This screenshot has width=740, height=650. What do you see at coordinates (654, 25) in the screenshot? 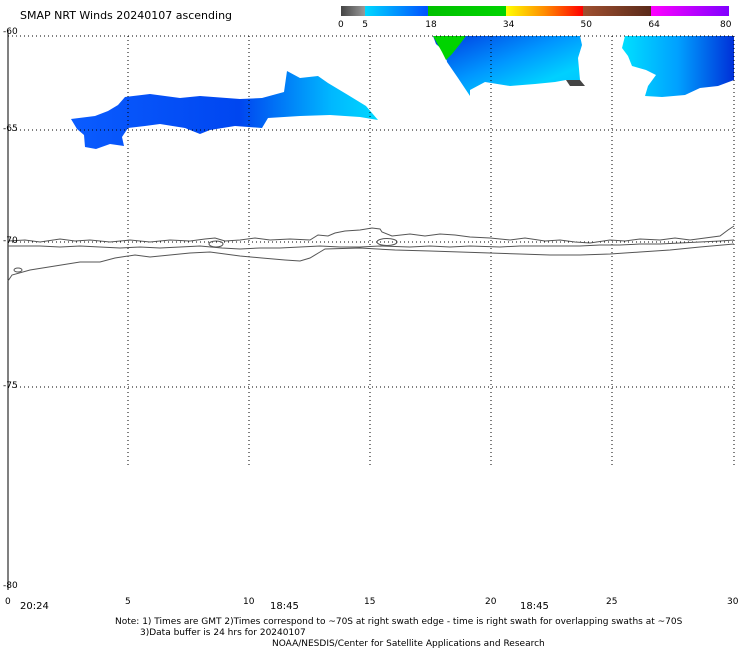
I see `colorbar-label: 64` at bounding box center [654, 25].